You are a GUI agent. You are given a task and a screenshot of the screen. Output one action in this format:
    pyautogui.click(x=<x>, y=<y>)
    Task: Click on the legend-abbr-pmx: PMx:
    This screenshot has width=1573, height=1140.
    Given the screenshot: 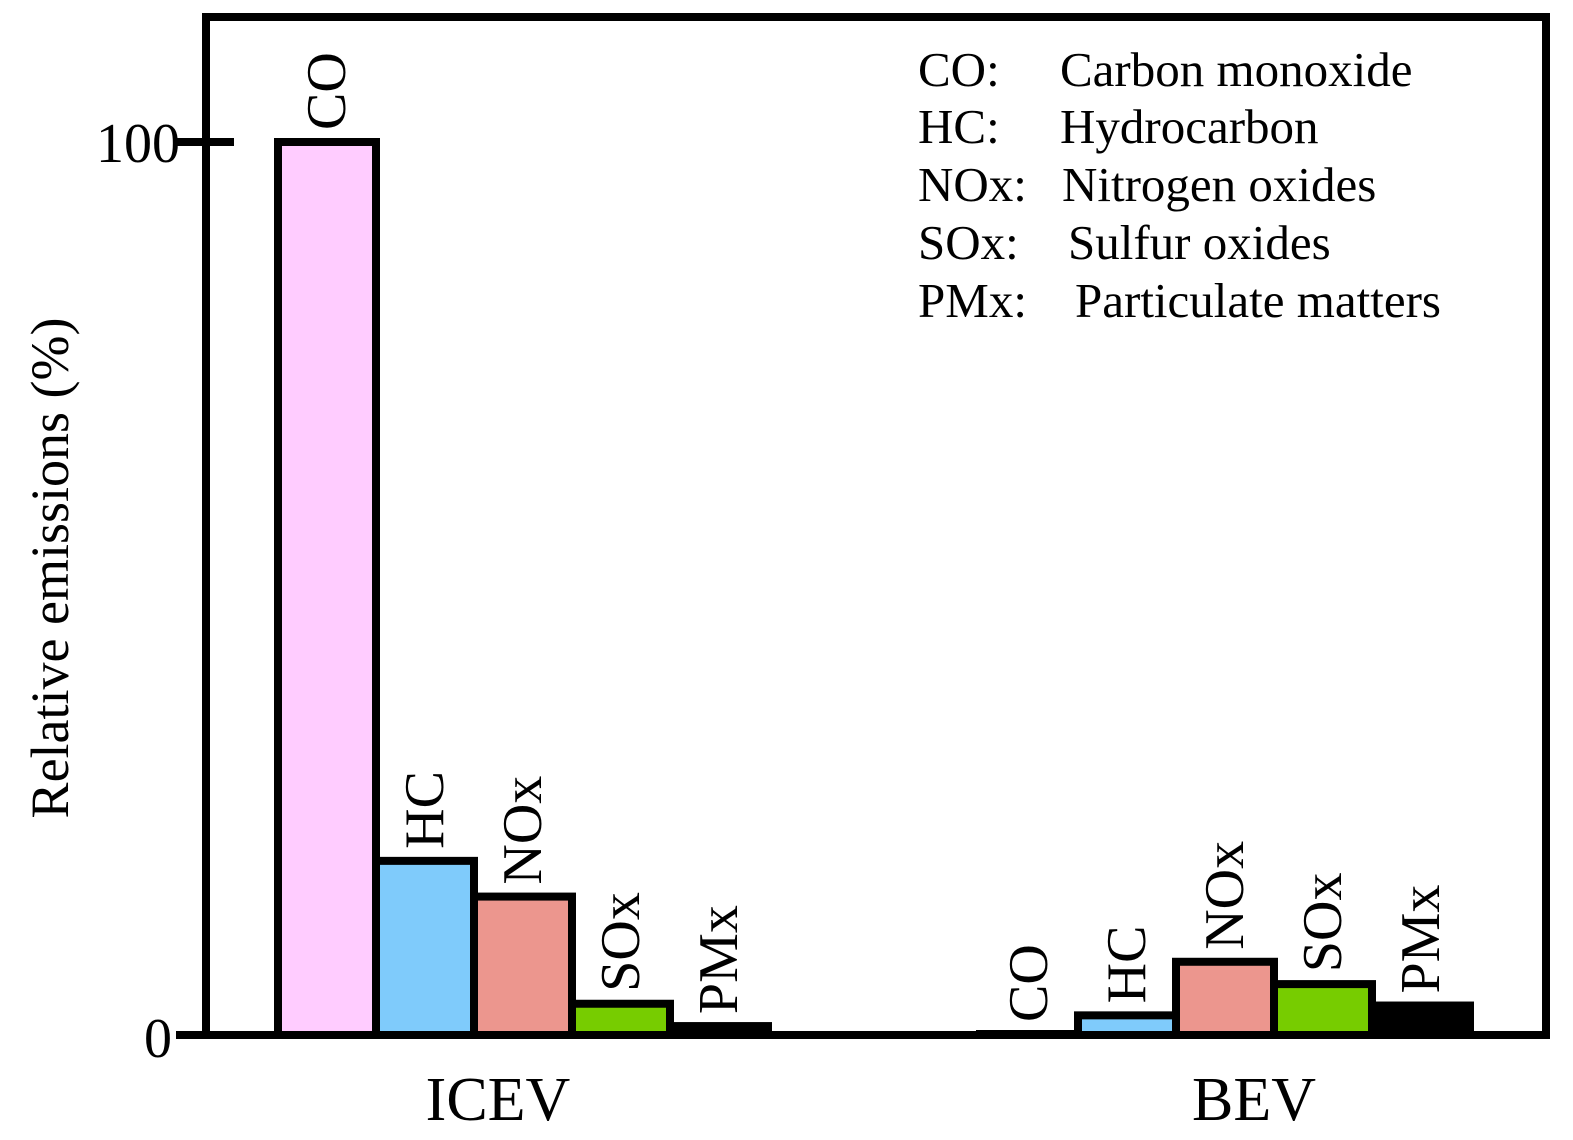 What is the action you would take?
    pyautogui.click(x=972, y=300)
    